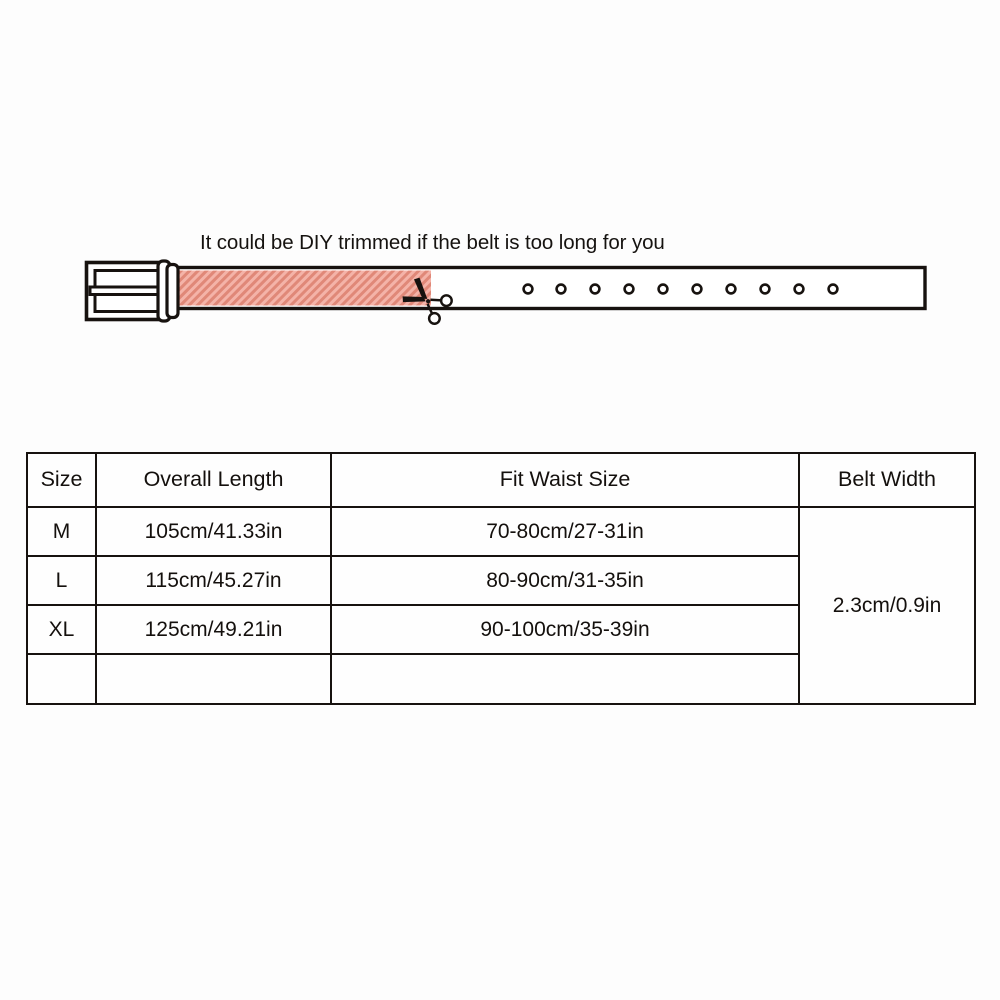 The height and width of the screenshot is (1000, 1000). What do you see at coordinates (61, 531) in the screenshot?
I see `cell-size: M` at bounding box center [61, 531].